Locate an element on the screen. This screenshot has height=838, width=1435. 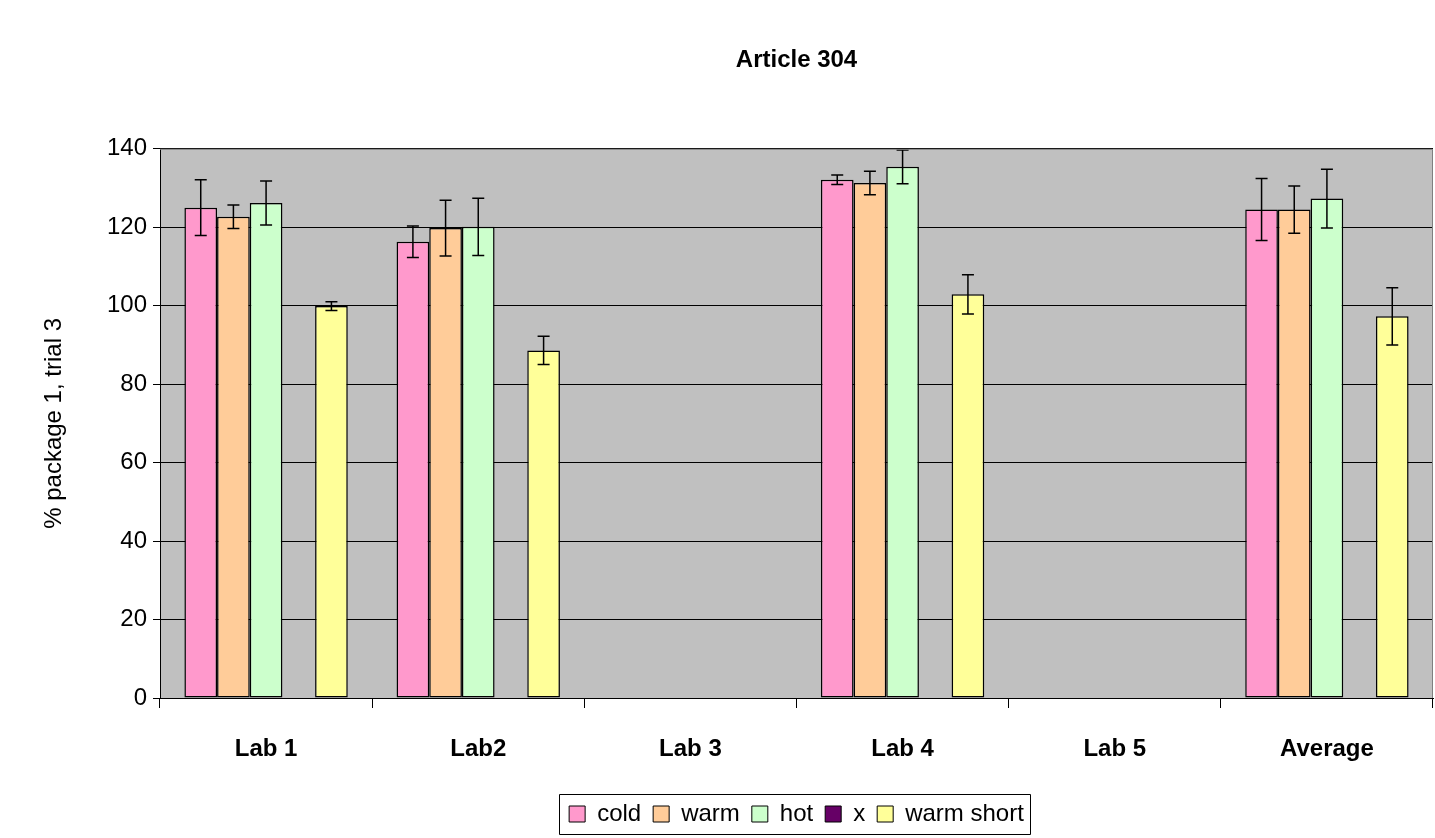
x-tick-label: Average is located at coordinates (1326, 748).